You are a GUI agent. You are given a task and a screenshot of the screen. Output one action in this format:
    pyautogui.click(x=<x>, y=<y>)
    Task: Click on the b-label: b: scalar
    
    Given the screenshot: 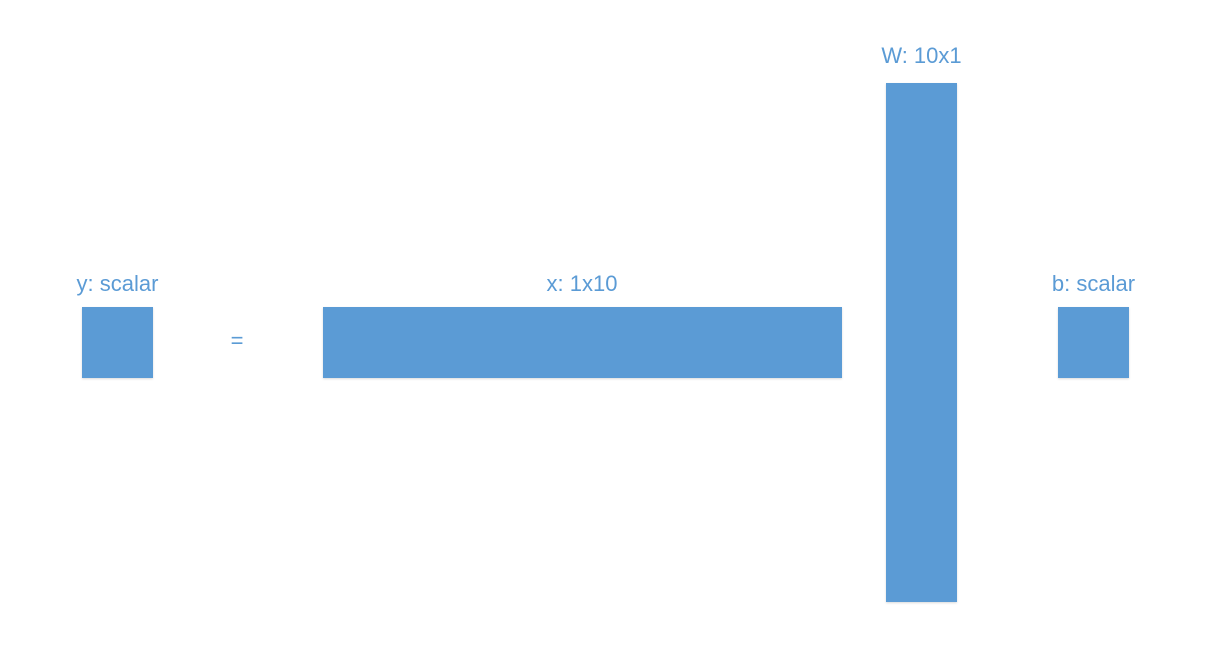 What is the action you would take?
    pyautogui.click(x=1093, y=283)
    